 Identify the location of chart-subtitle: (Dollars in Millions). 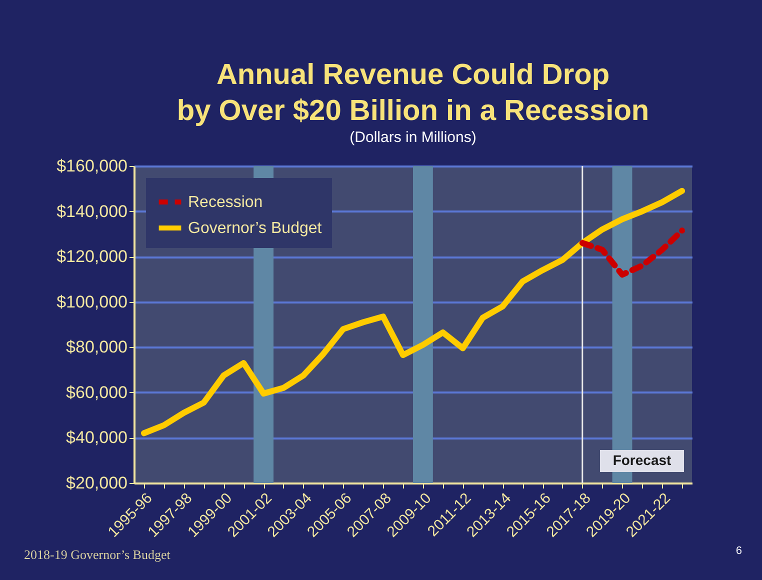
(413, 137).